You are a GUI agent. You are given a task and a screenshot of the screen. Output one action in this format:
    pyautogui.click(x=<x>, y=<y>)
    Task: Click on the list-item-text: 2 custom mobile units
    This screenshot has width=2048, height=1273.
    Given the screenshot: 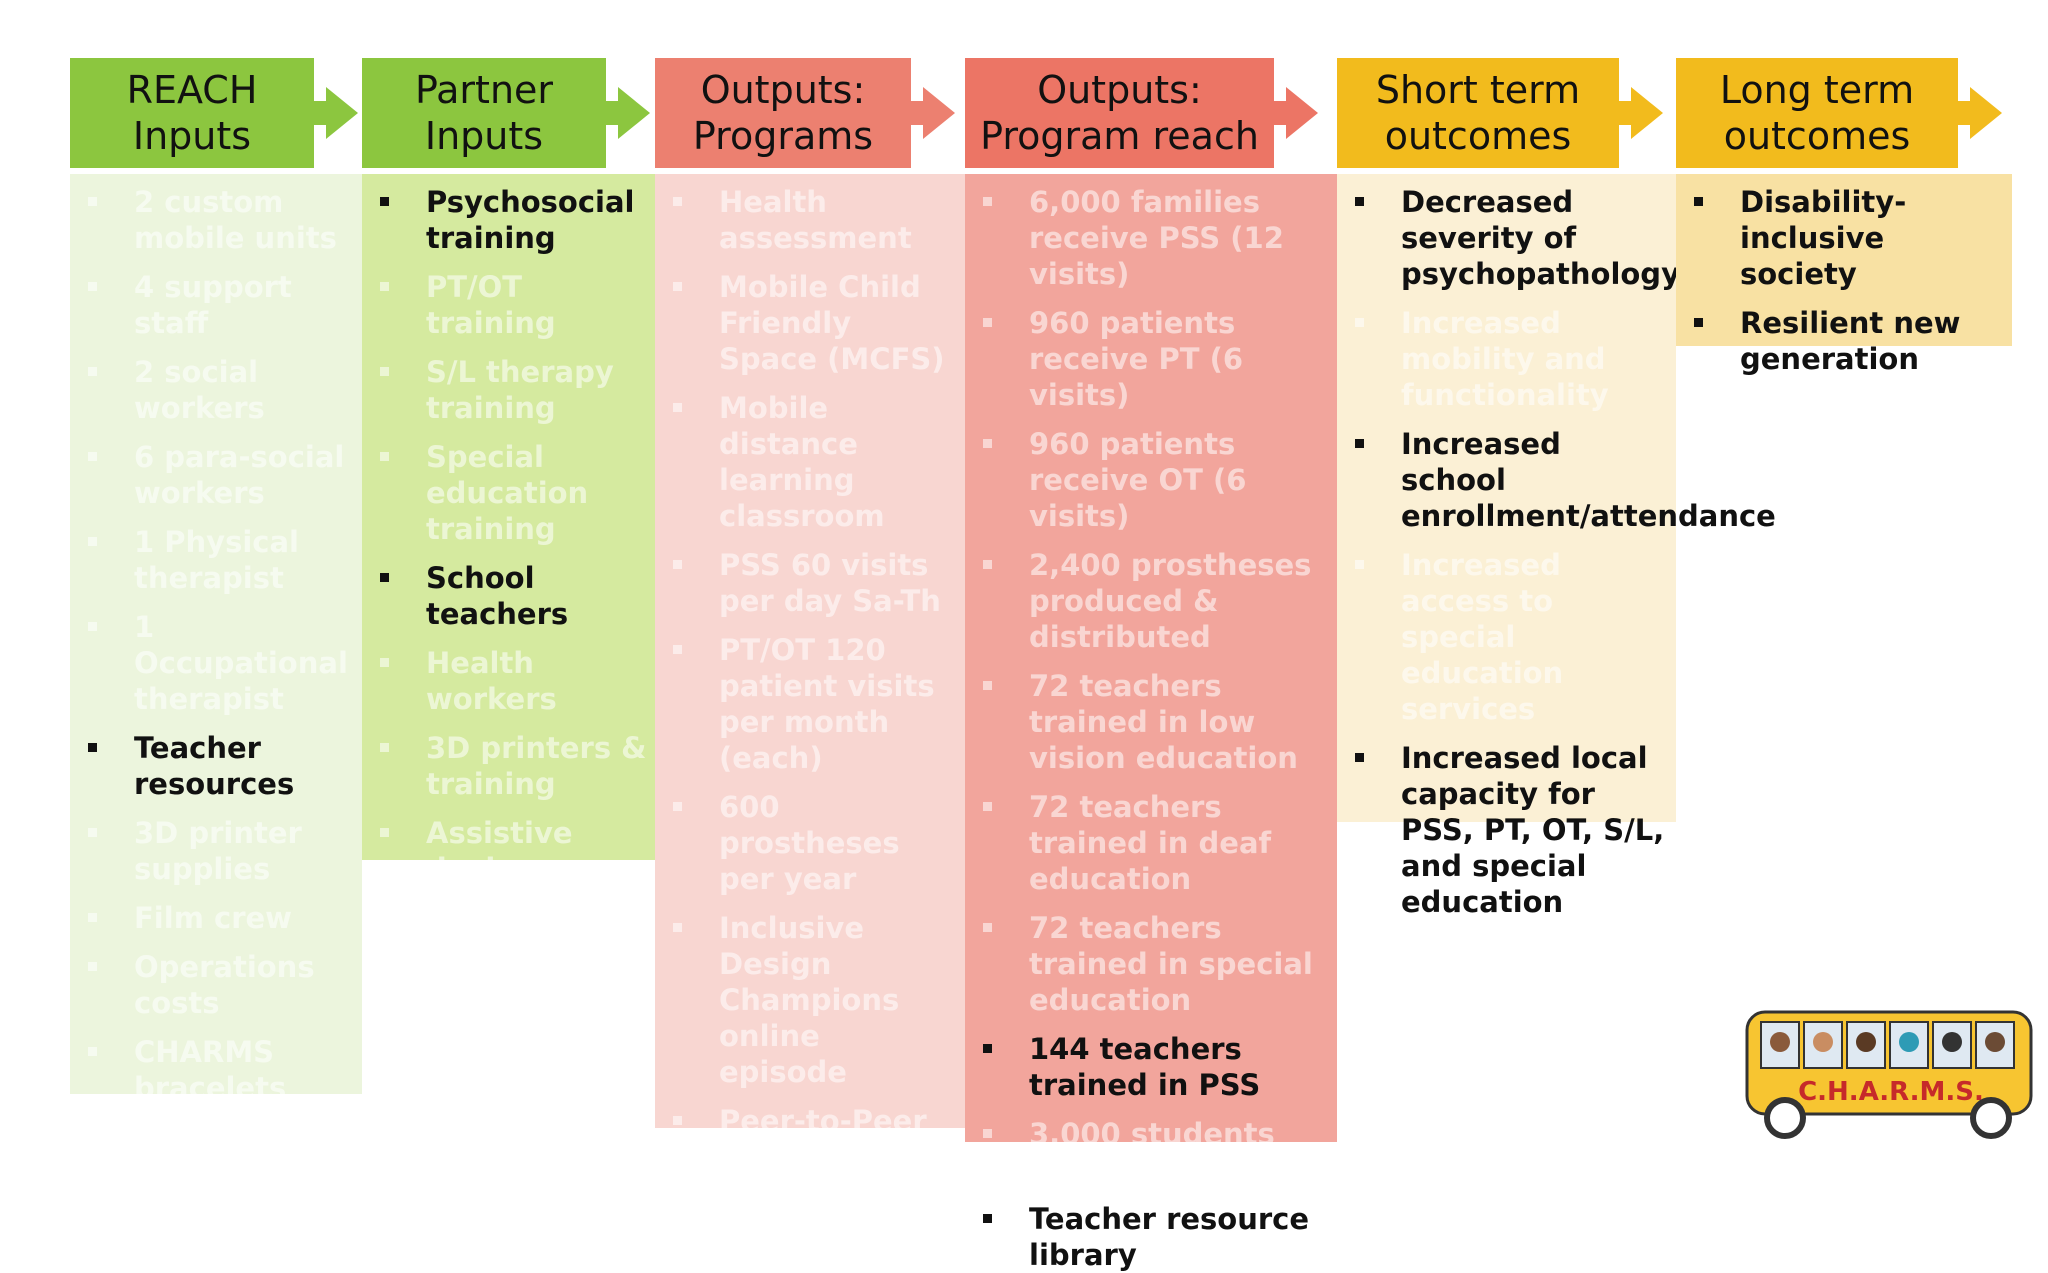 What is the action you would take?
    pyautogui.click(x=235, y=220)
    